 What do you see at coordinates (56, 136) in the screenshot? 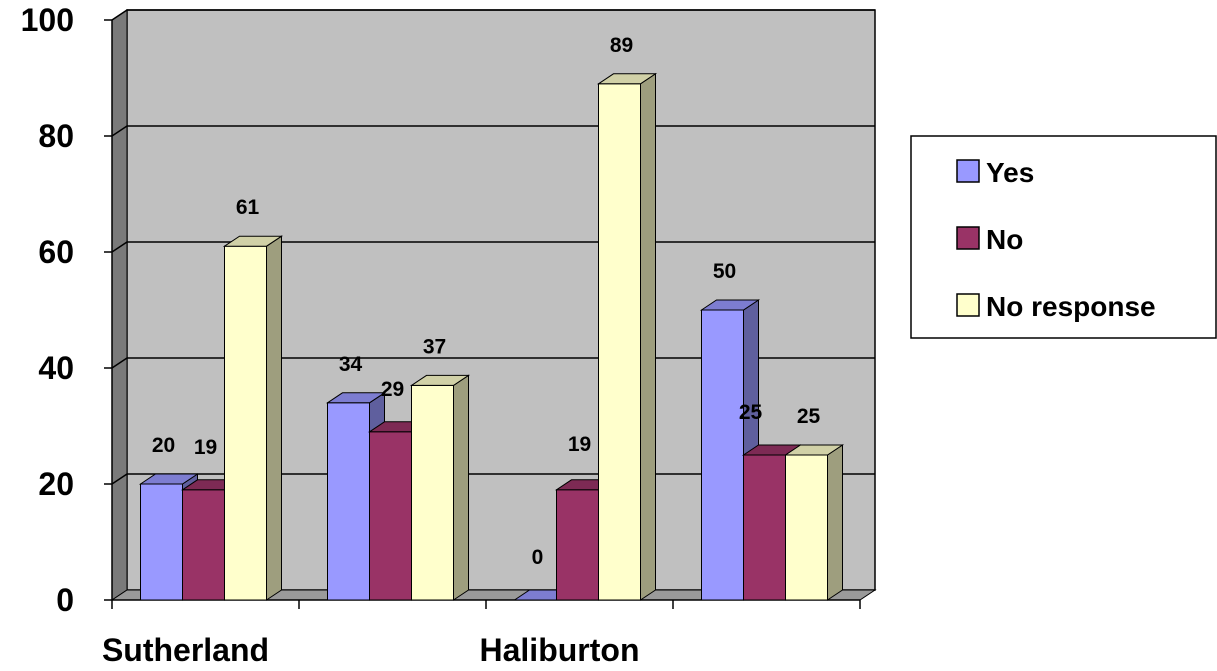
I see `y-tick-label: 80` at bounding box center [56, 136].